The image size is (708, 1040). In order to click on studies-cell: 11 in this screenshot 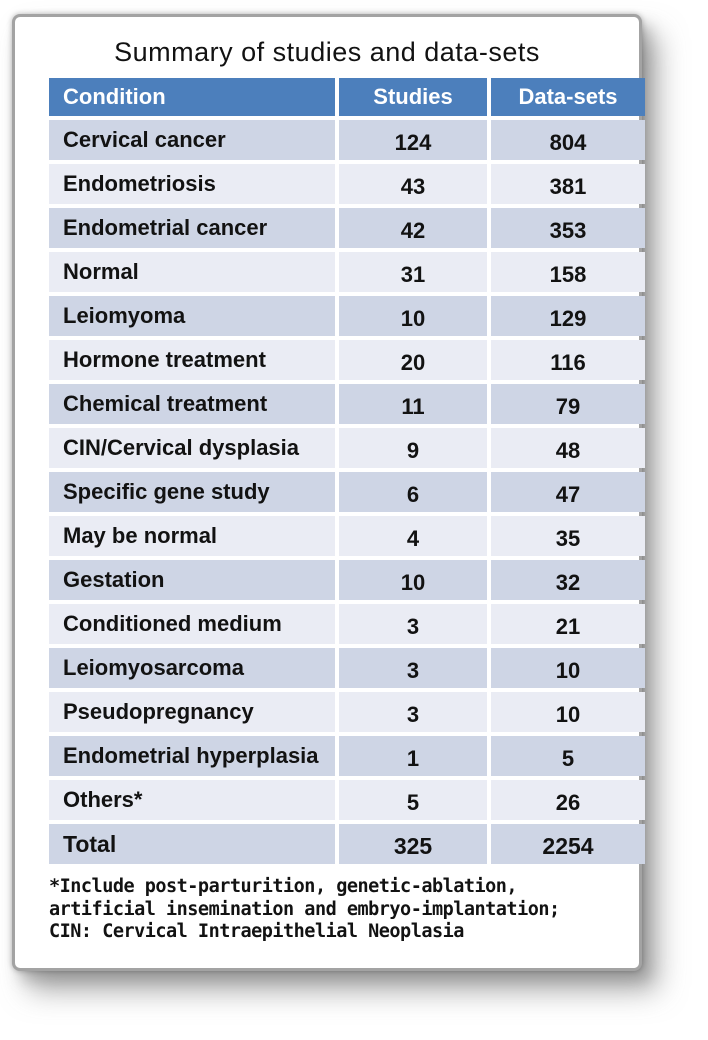, I will do `click(413, 404)`.